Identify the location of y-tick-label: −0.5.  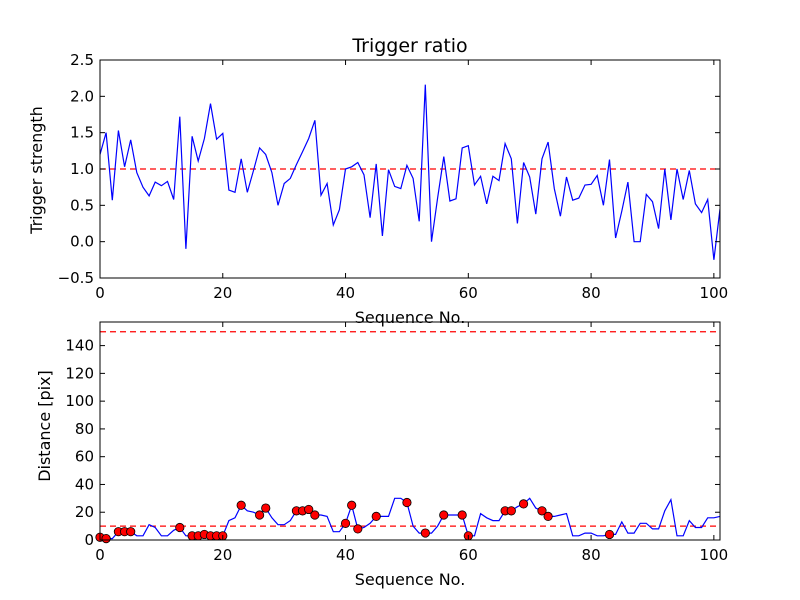
(76, 278).